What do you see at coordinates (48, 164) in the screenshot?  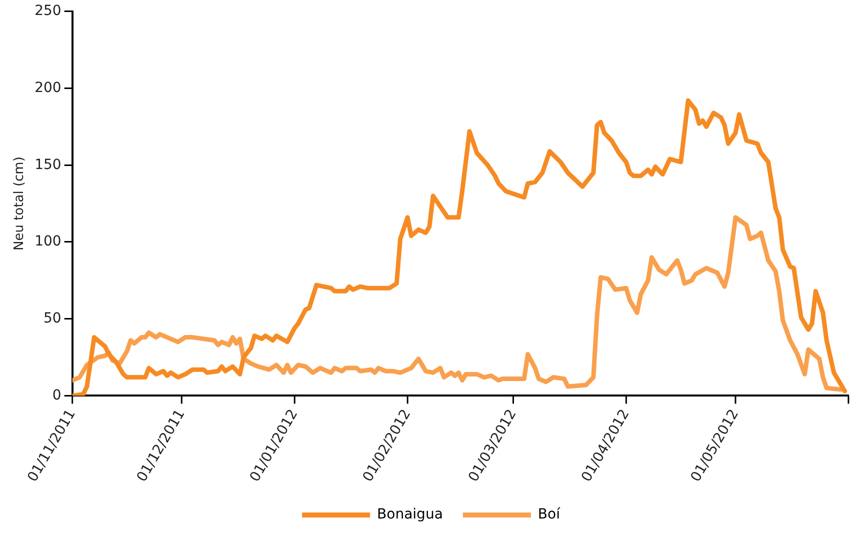 I see `y-tick-label: 150` at bounding box center [48, 164].